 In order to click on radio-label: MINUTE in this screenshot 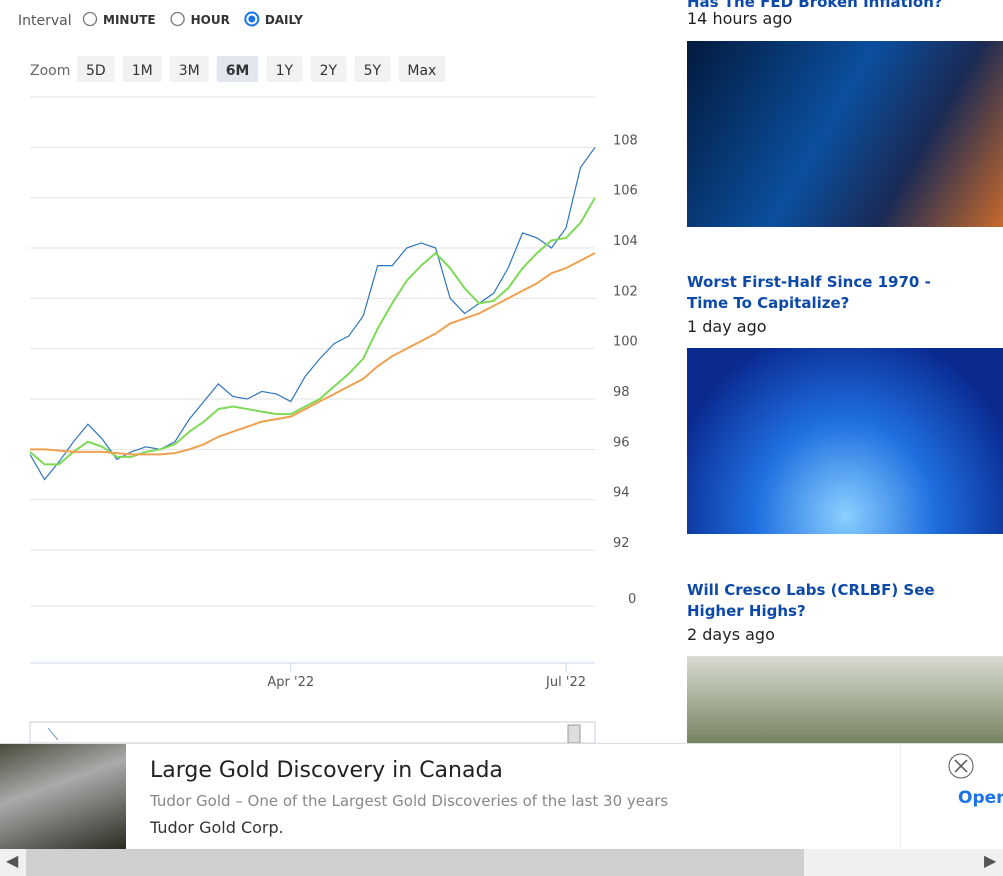, I will do `click(129, 20)`.